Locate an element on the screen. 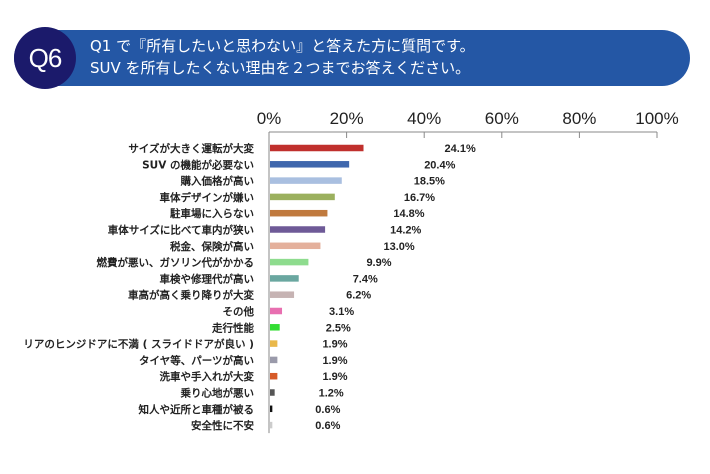 The image size is (710, 474). category-label: 車体デザインが嫌い is located at coordinates (207, 197).